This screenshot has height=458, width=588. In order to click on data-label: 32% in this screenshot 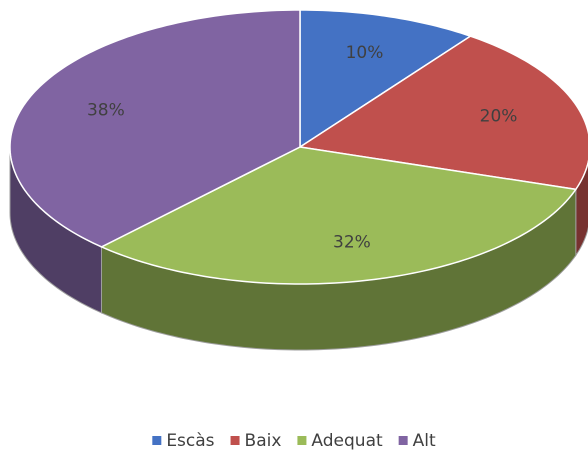, I will do `click(352, 243)`.